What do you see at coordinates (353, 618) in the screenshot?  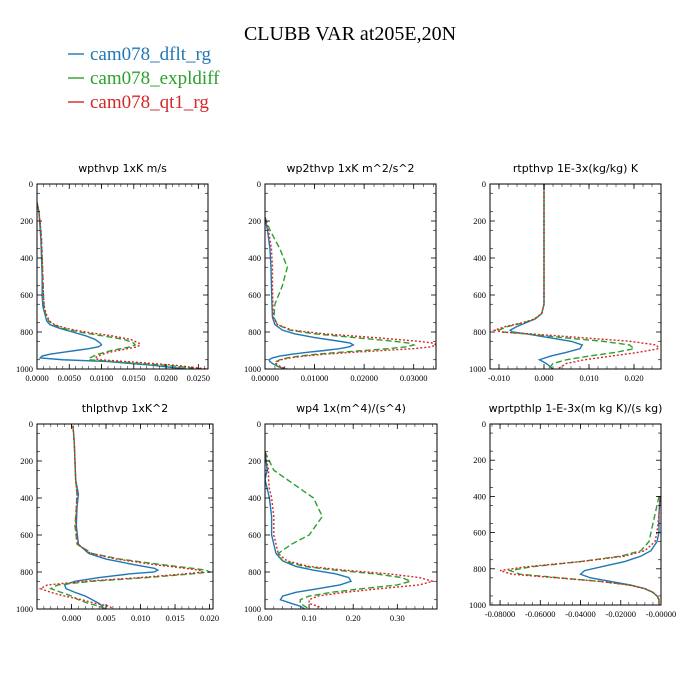 I see `x-tick-label: 0.20` at bounding box center [353, 618].